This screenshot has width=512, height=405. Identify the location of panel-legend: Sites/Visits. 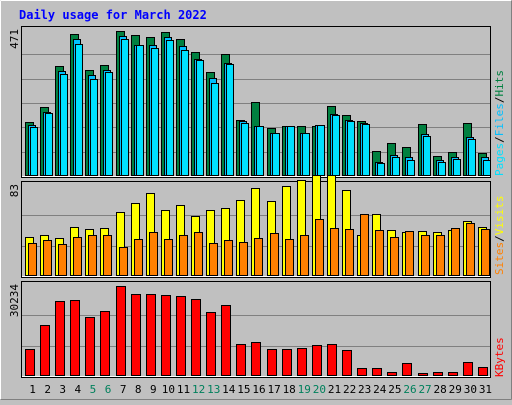
(499, 236).